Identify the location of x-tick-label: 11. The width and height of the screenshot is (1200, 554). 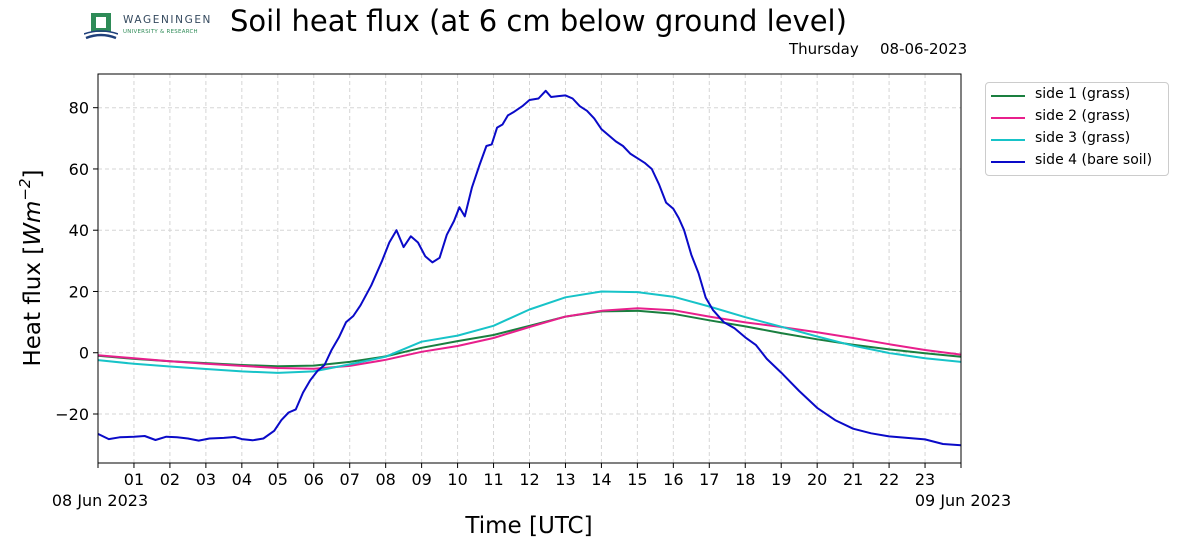
(493, 479).